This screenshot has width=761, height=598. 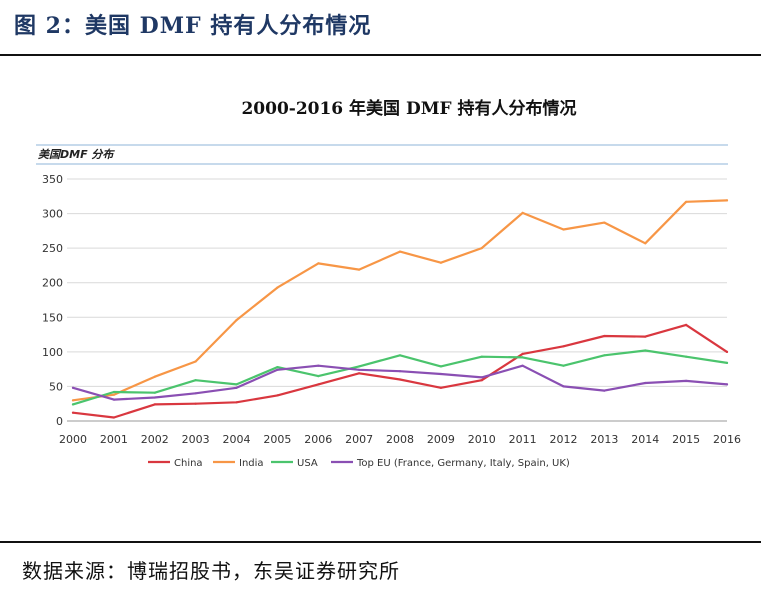 What do you see at coordinates (251, 463) in the screenshot?
I see `legend-label: India` at bounding box center [251, 463].